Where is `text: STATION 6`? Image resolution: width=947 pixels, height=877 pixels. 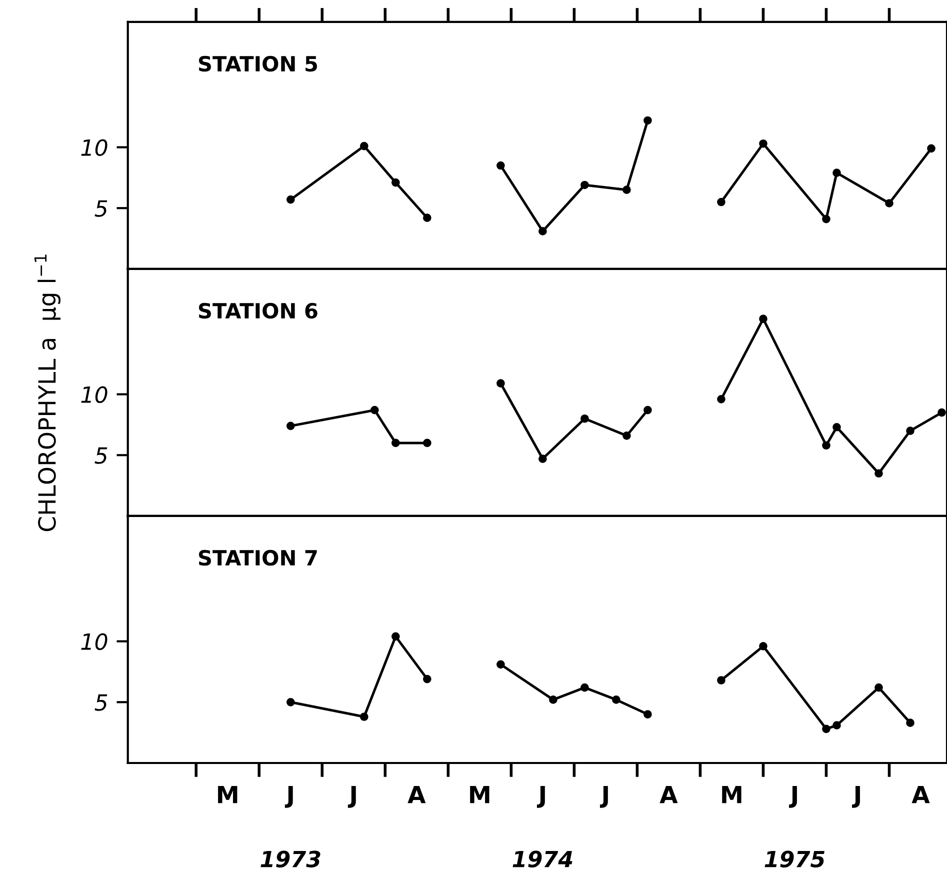
text: STATION 6 is located at coordinates (258, 310).